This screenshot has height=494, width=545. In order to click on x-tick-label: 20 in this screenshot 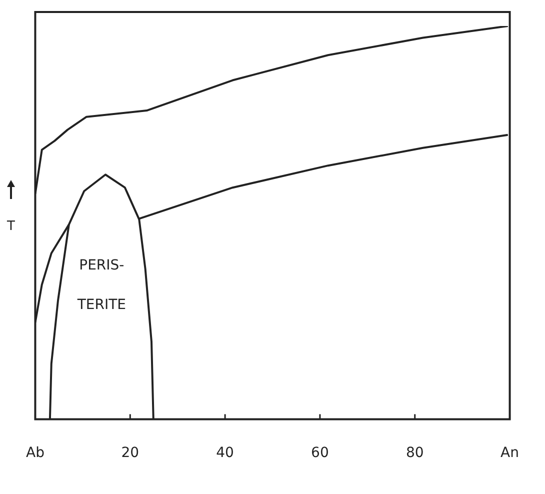, I will do `click(130, 453)`.